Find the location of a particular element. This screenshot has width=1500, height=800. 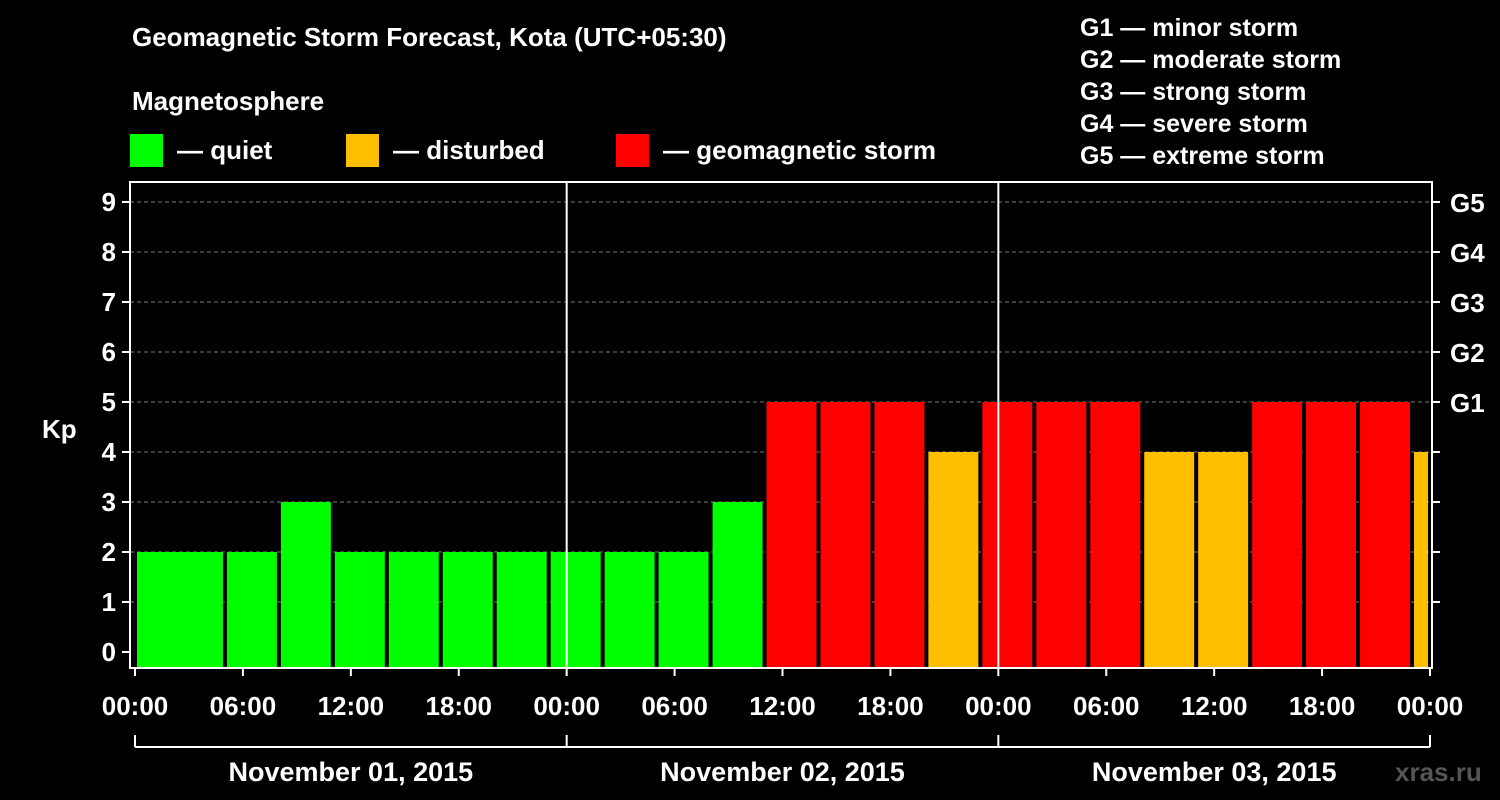

y-tick-label: 0 is located at coordinates (109, 652).